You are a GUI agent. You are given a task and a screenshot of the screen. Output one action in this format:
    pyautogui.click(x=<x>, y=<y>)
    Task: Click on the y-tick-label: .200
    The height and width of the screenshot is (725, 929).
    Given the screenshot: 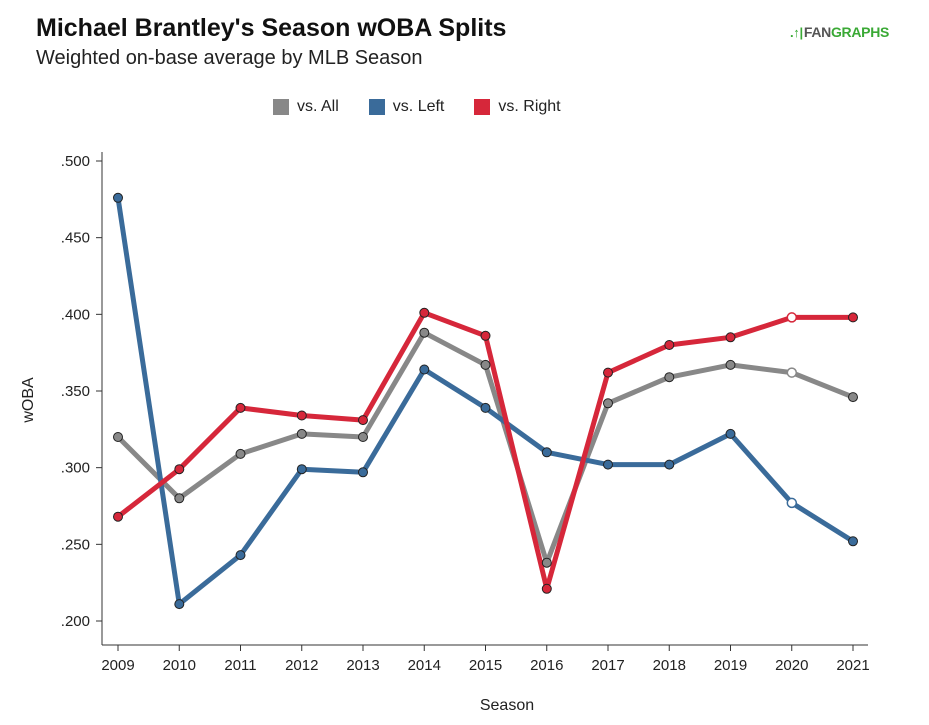 What is the action you would take?
    pyautogui.click(x=75, y=621)
    